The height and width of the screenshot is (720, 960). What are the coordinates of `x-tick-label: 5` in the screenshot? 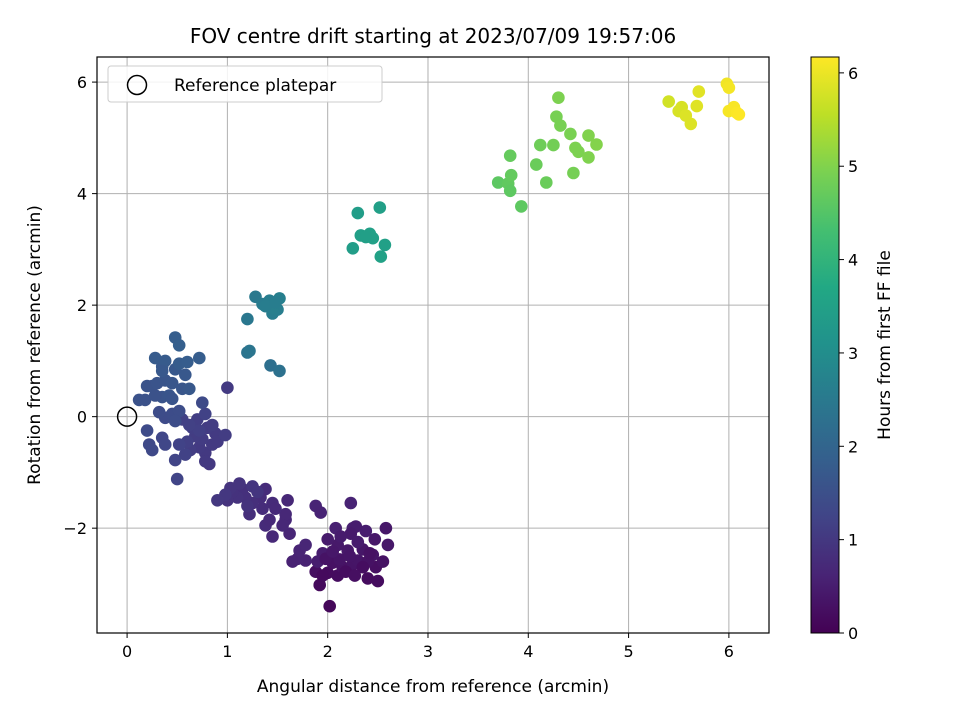 It's located at (628, 651).